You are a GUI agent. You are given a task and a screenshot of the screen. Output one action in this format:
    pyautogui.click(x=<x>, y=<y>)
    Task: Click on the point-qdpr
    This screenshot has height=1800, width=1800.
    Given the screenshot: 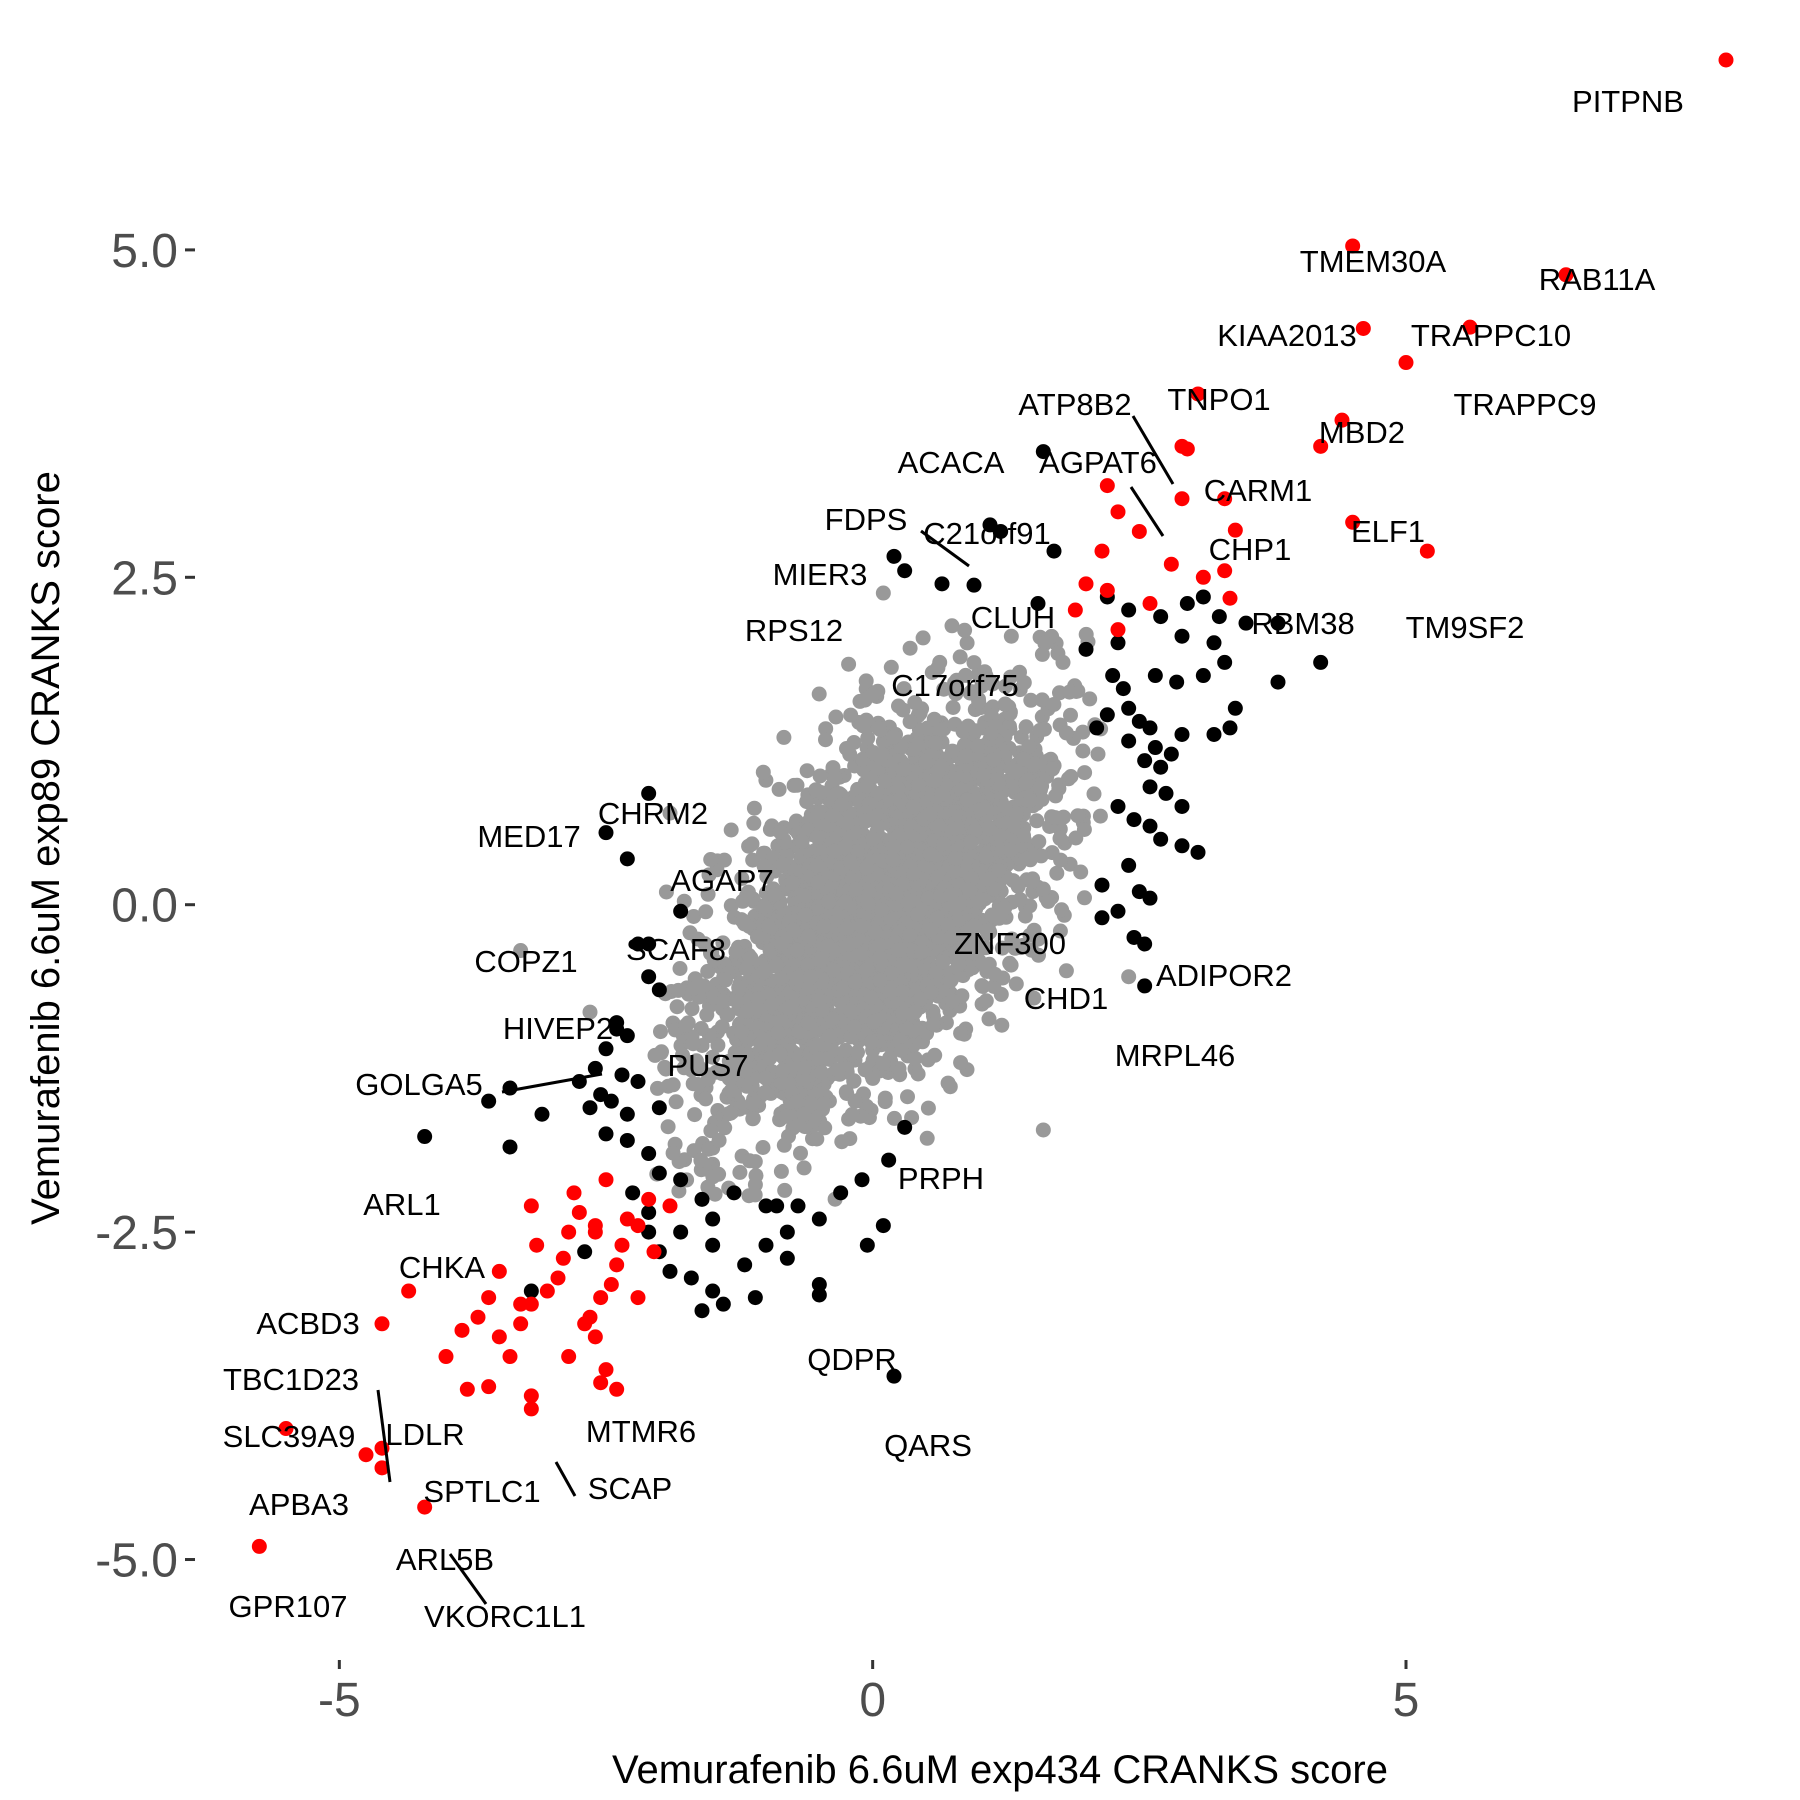 What is the action you would take?
    pyautogui.click(x=819, y=1295)
    